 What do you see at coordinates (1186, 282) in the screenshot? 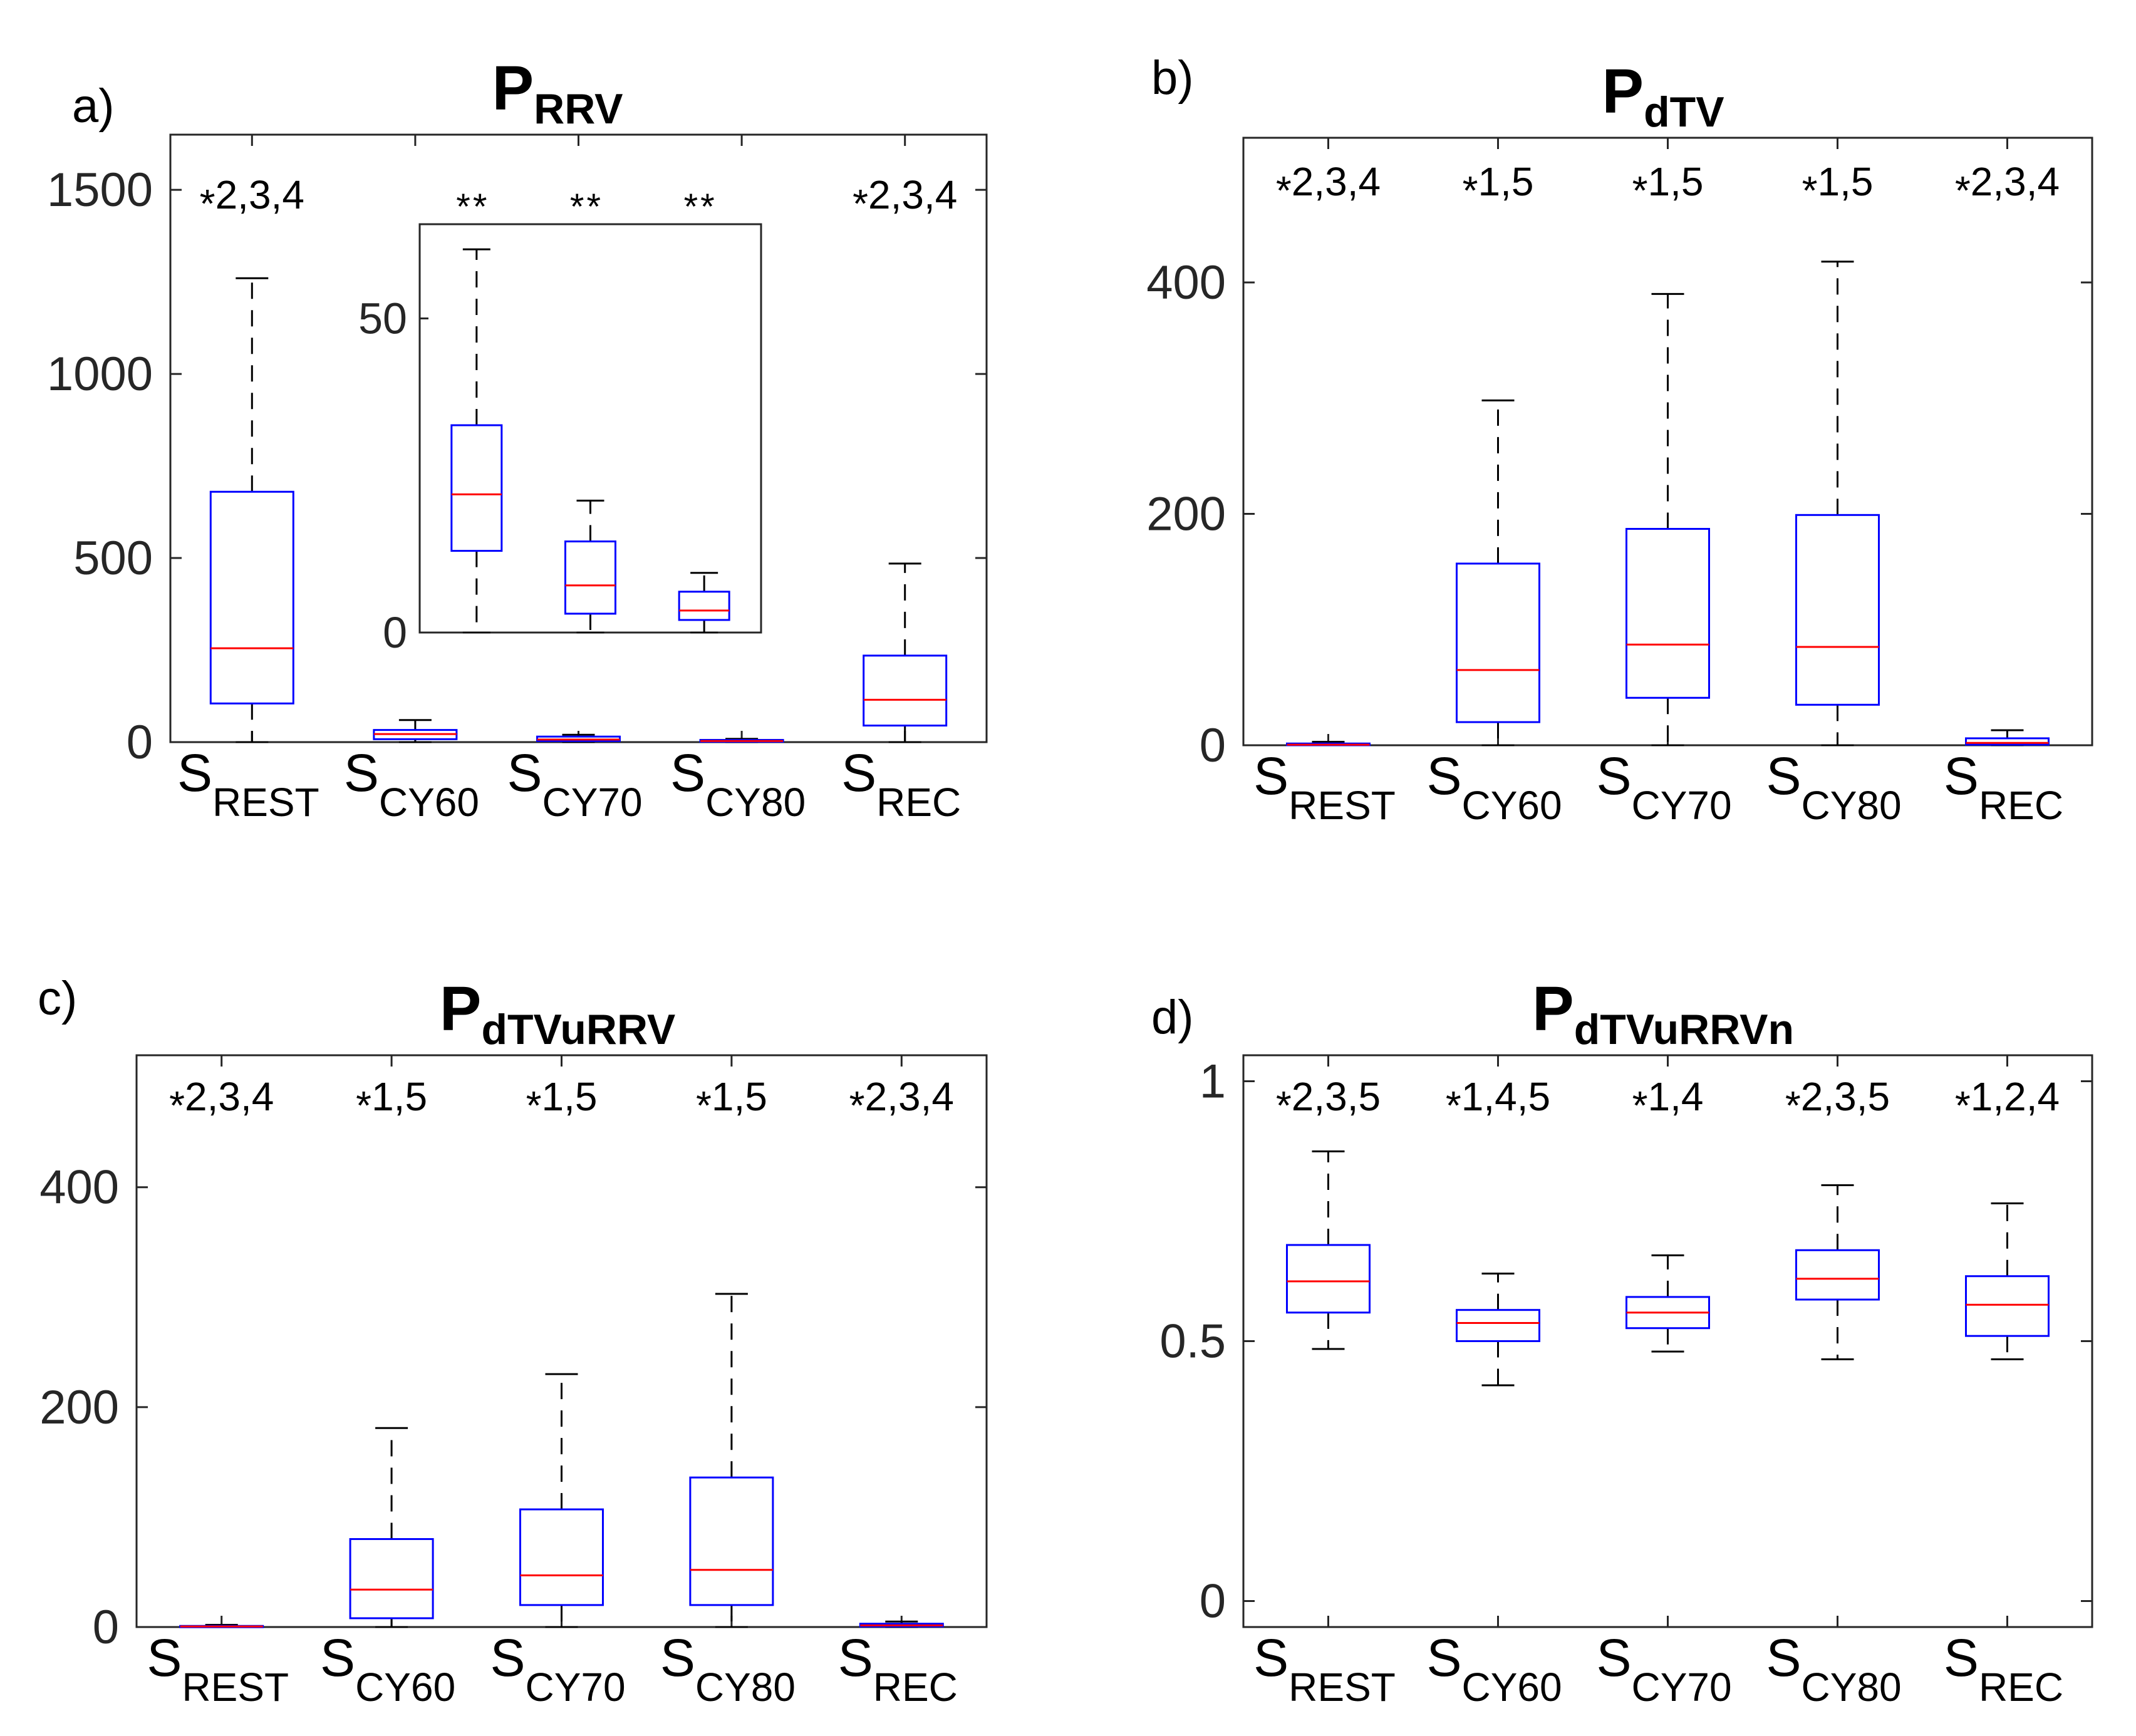
I see `y-tick-label: 400` at bounding box center [1186, 282].